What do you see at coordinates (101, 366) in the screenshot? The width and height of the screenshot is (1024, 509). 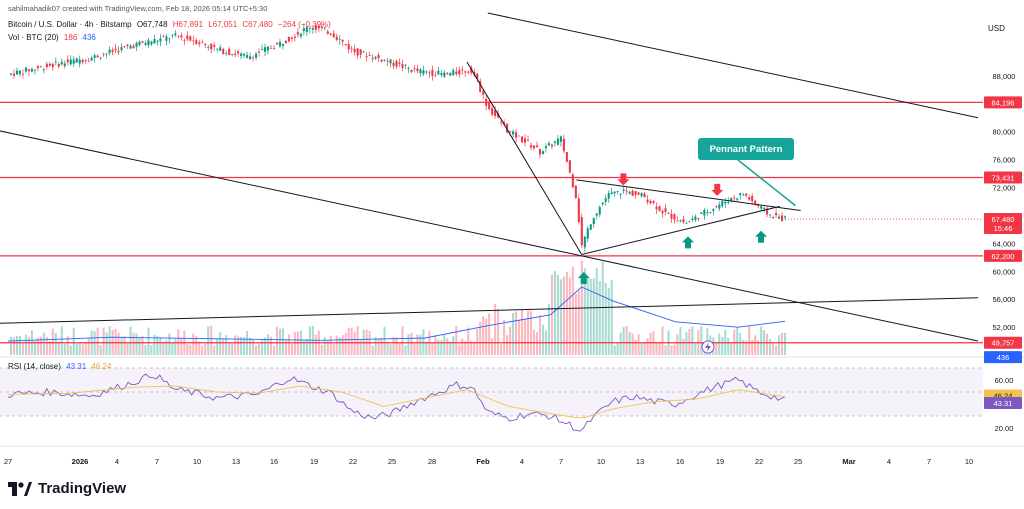 I see `rsi-ma-value: 46.24` at bounding box center [101, 366].